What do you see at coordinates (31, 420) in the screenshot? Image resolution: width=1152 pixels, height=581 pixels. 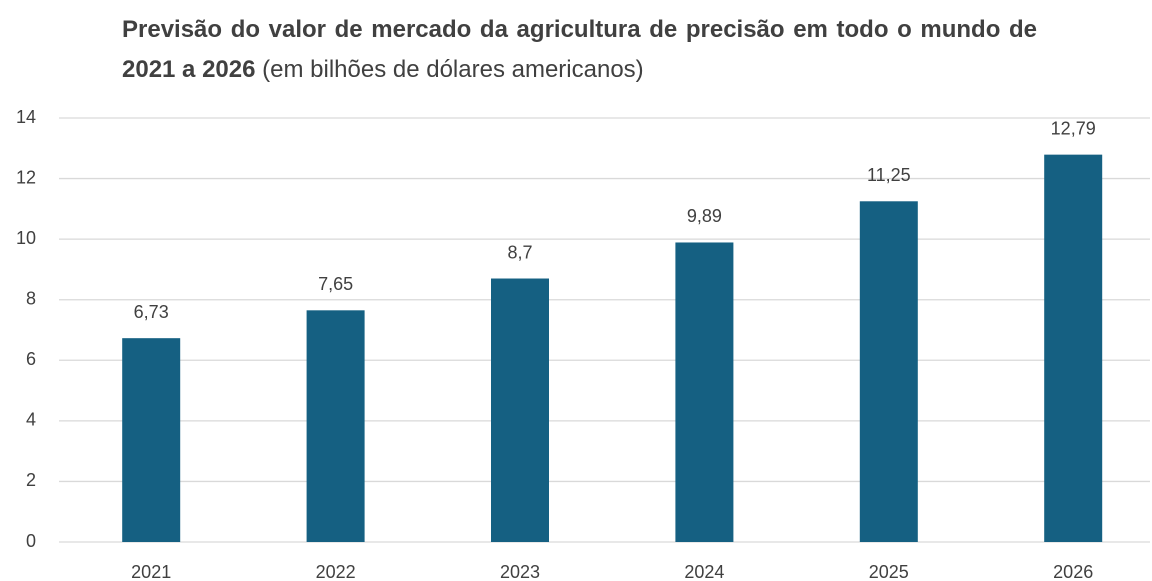 I see `y-tick-label: 4` at bounding box center [31, 420].